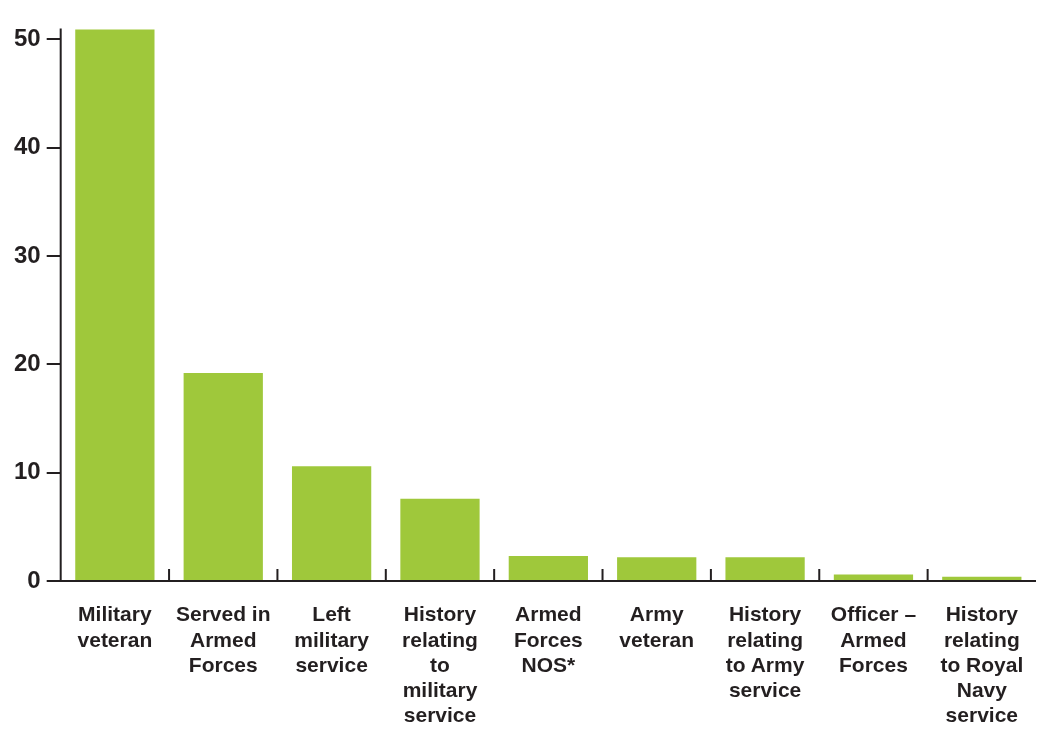 This screenshot has width=1048, height=751. Describe the element at coordinates (223, 639) in the screenshot. I see `x-tick-label: Served in Armed Forces` at that location.